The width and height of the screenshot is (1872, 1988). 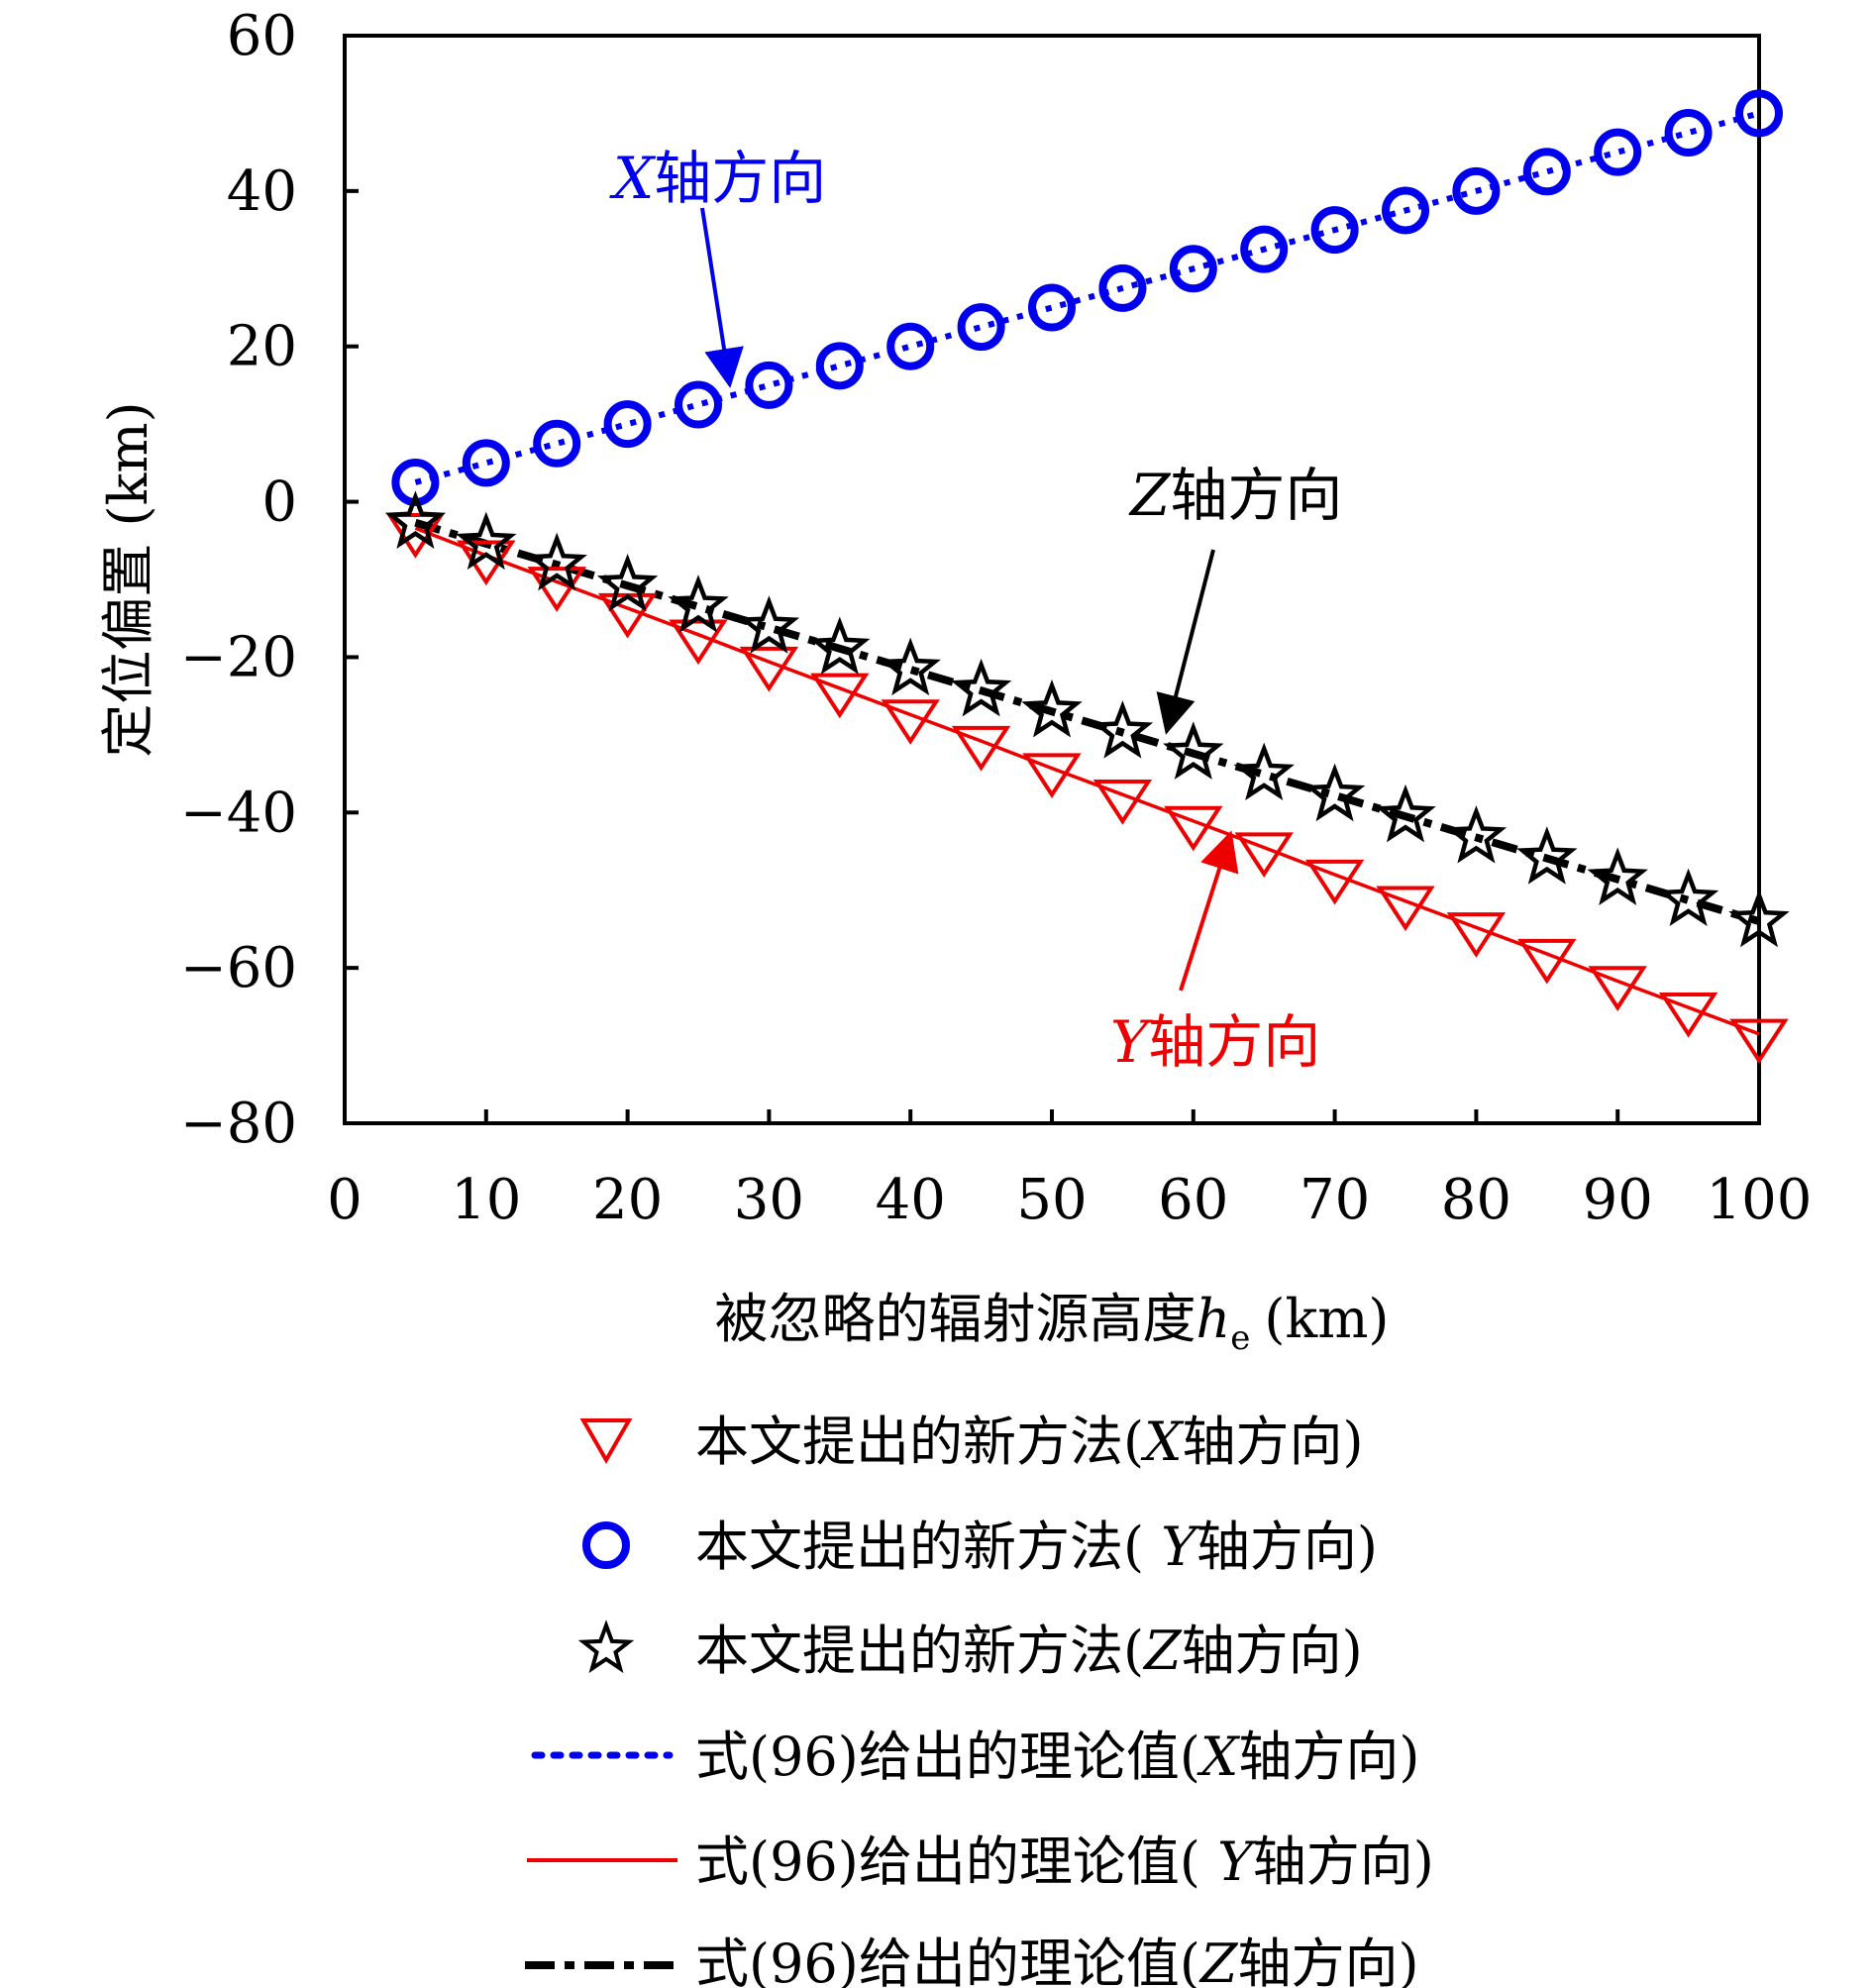 What do you see at coordinates (238, 813) in the screenshot?
I see `y-tick-label: −40` at bounding box center [238, 813].